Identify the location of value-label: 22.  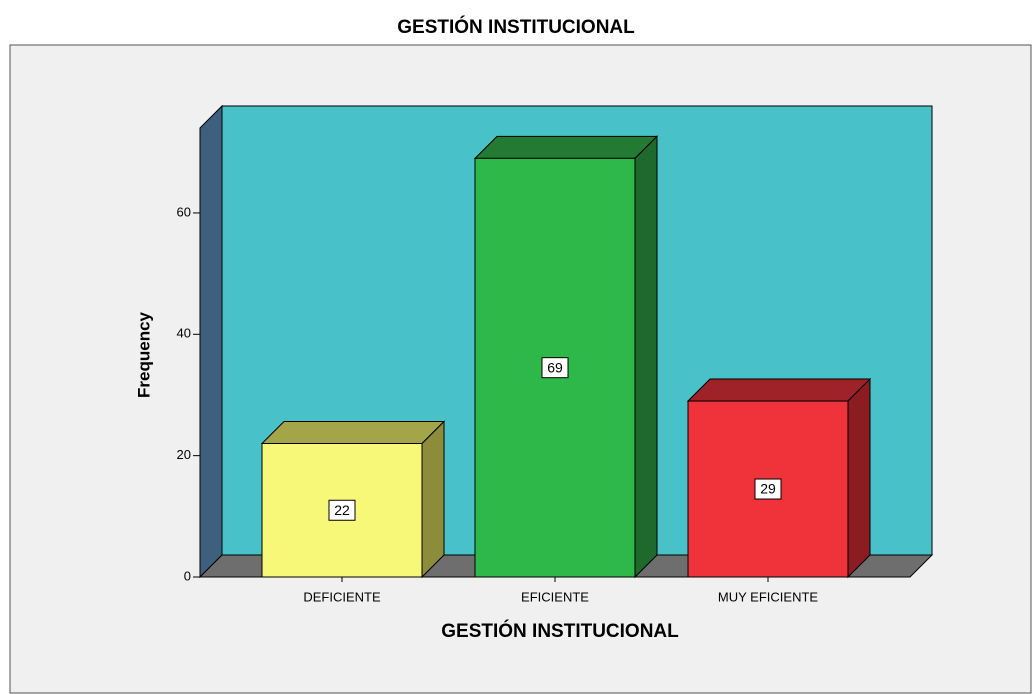
(342, 510).